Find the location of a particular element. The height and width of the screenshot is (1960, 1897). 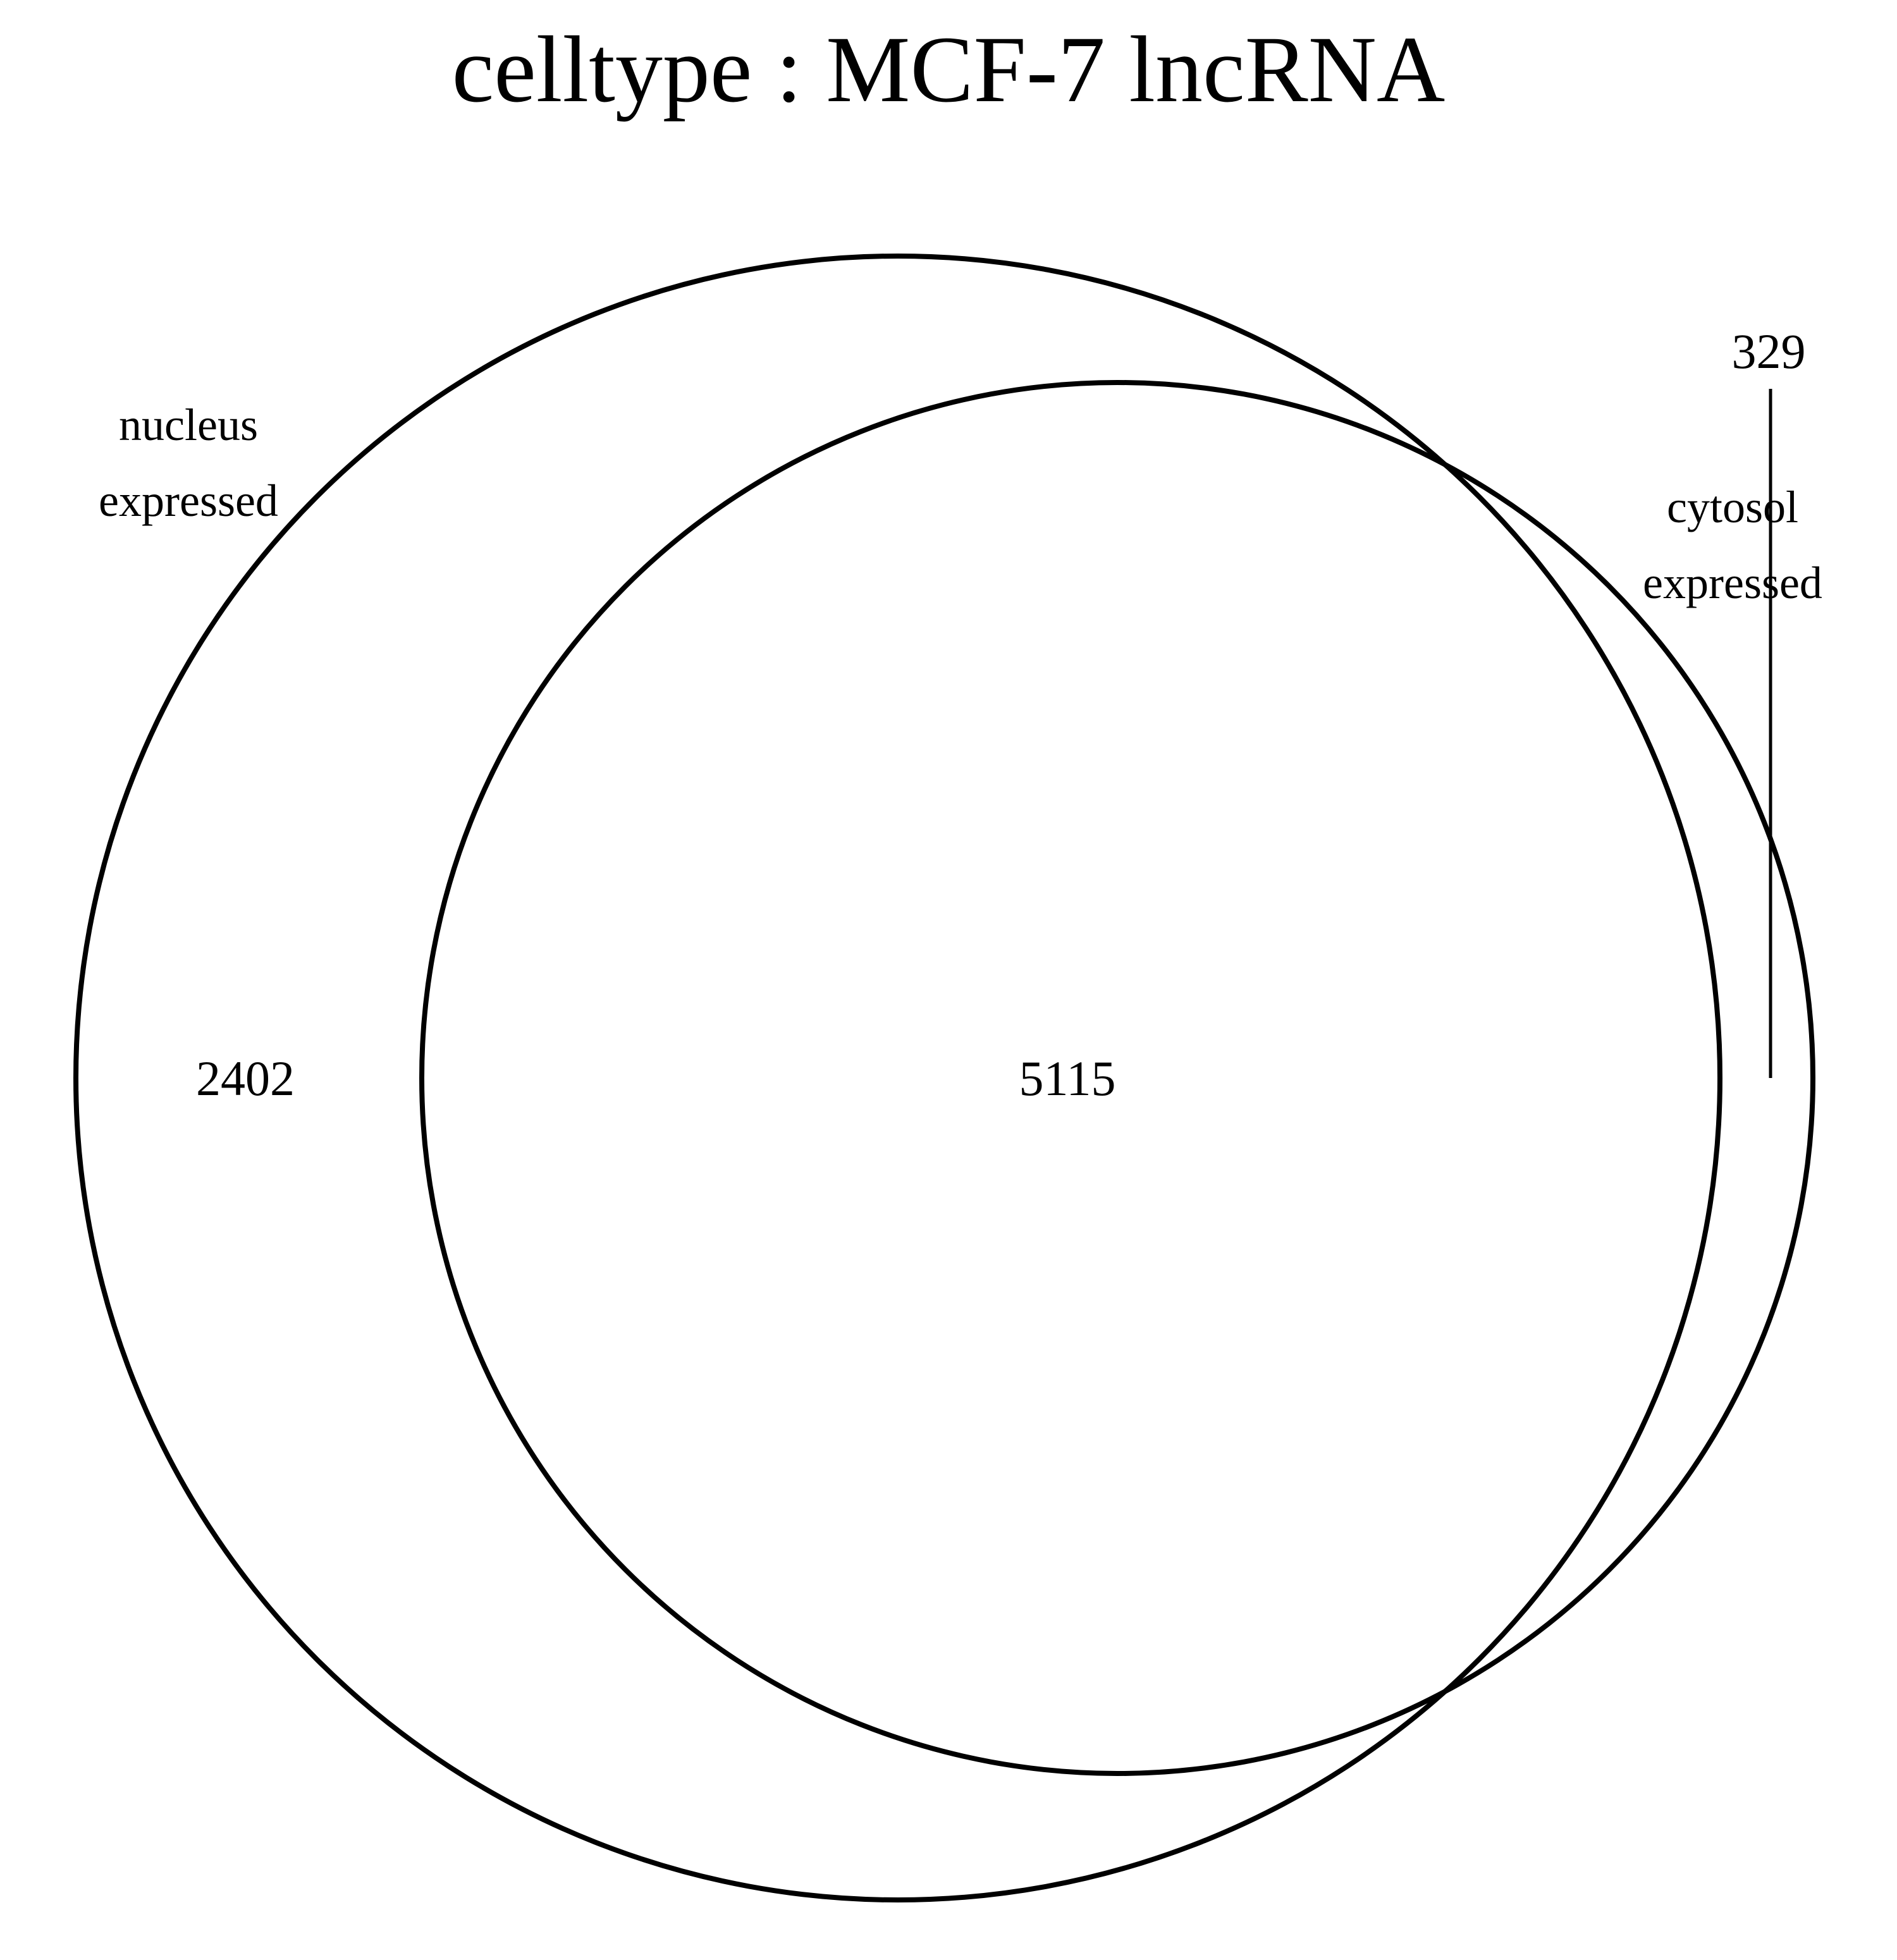

nucleus-set-label-line1: nucleus is located at coordinates (188, 425).